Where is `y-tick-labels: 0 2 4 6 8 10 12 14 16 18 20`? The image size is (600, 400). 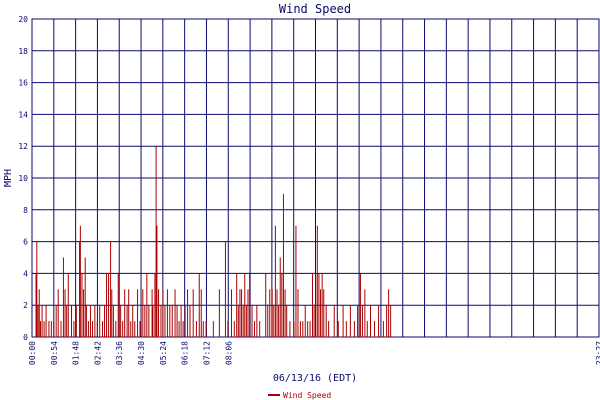 y-tick-labels: 0 2 4 6 8 10 12 14 16 18 20 is located at coordinates (23, 178).